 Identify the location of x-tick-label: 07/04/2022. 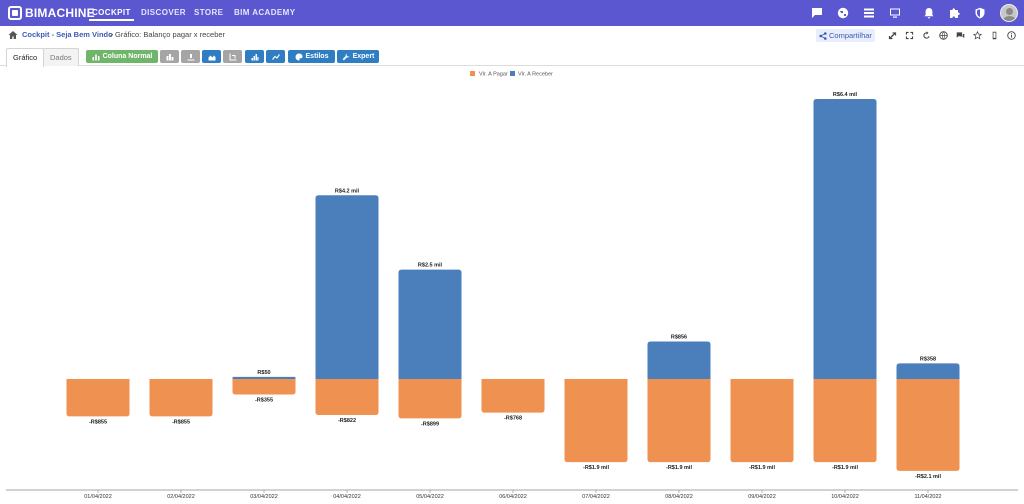
(596, 497).